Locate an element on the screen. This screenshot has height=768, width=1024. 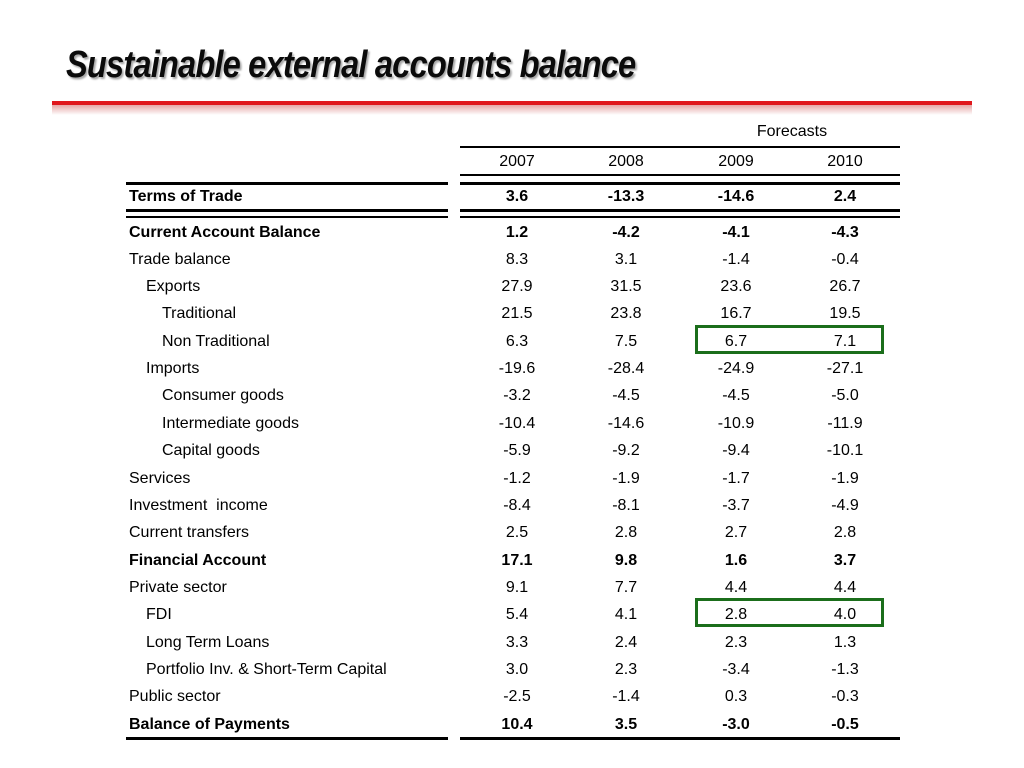
row-value-2010: -27.1 is located at coordinates (845, 368).